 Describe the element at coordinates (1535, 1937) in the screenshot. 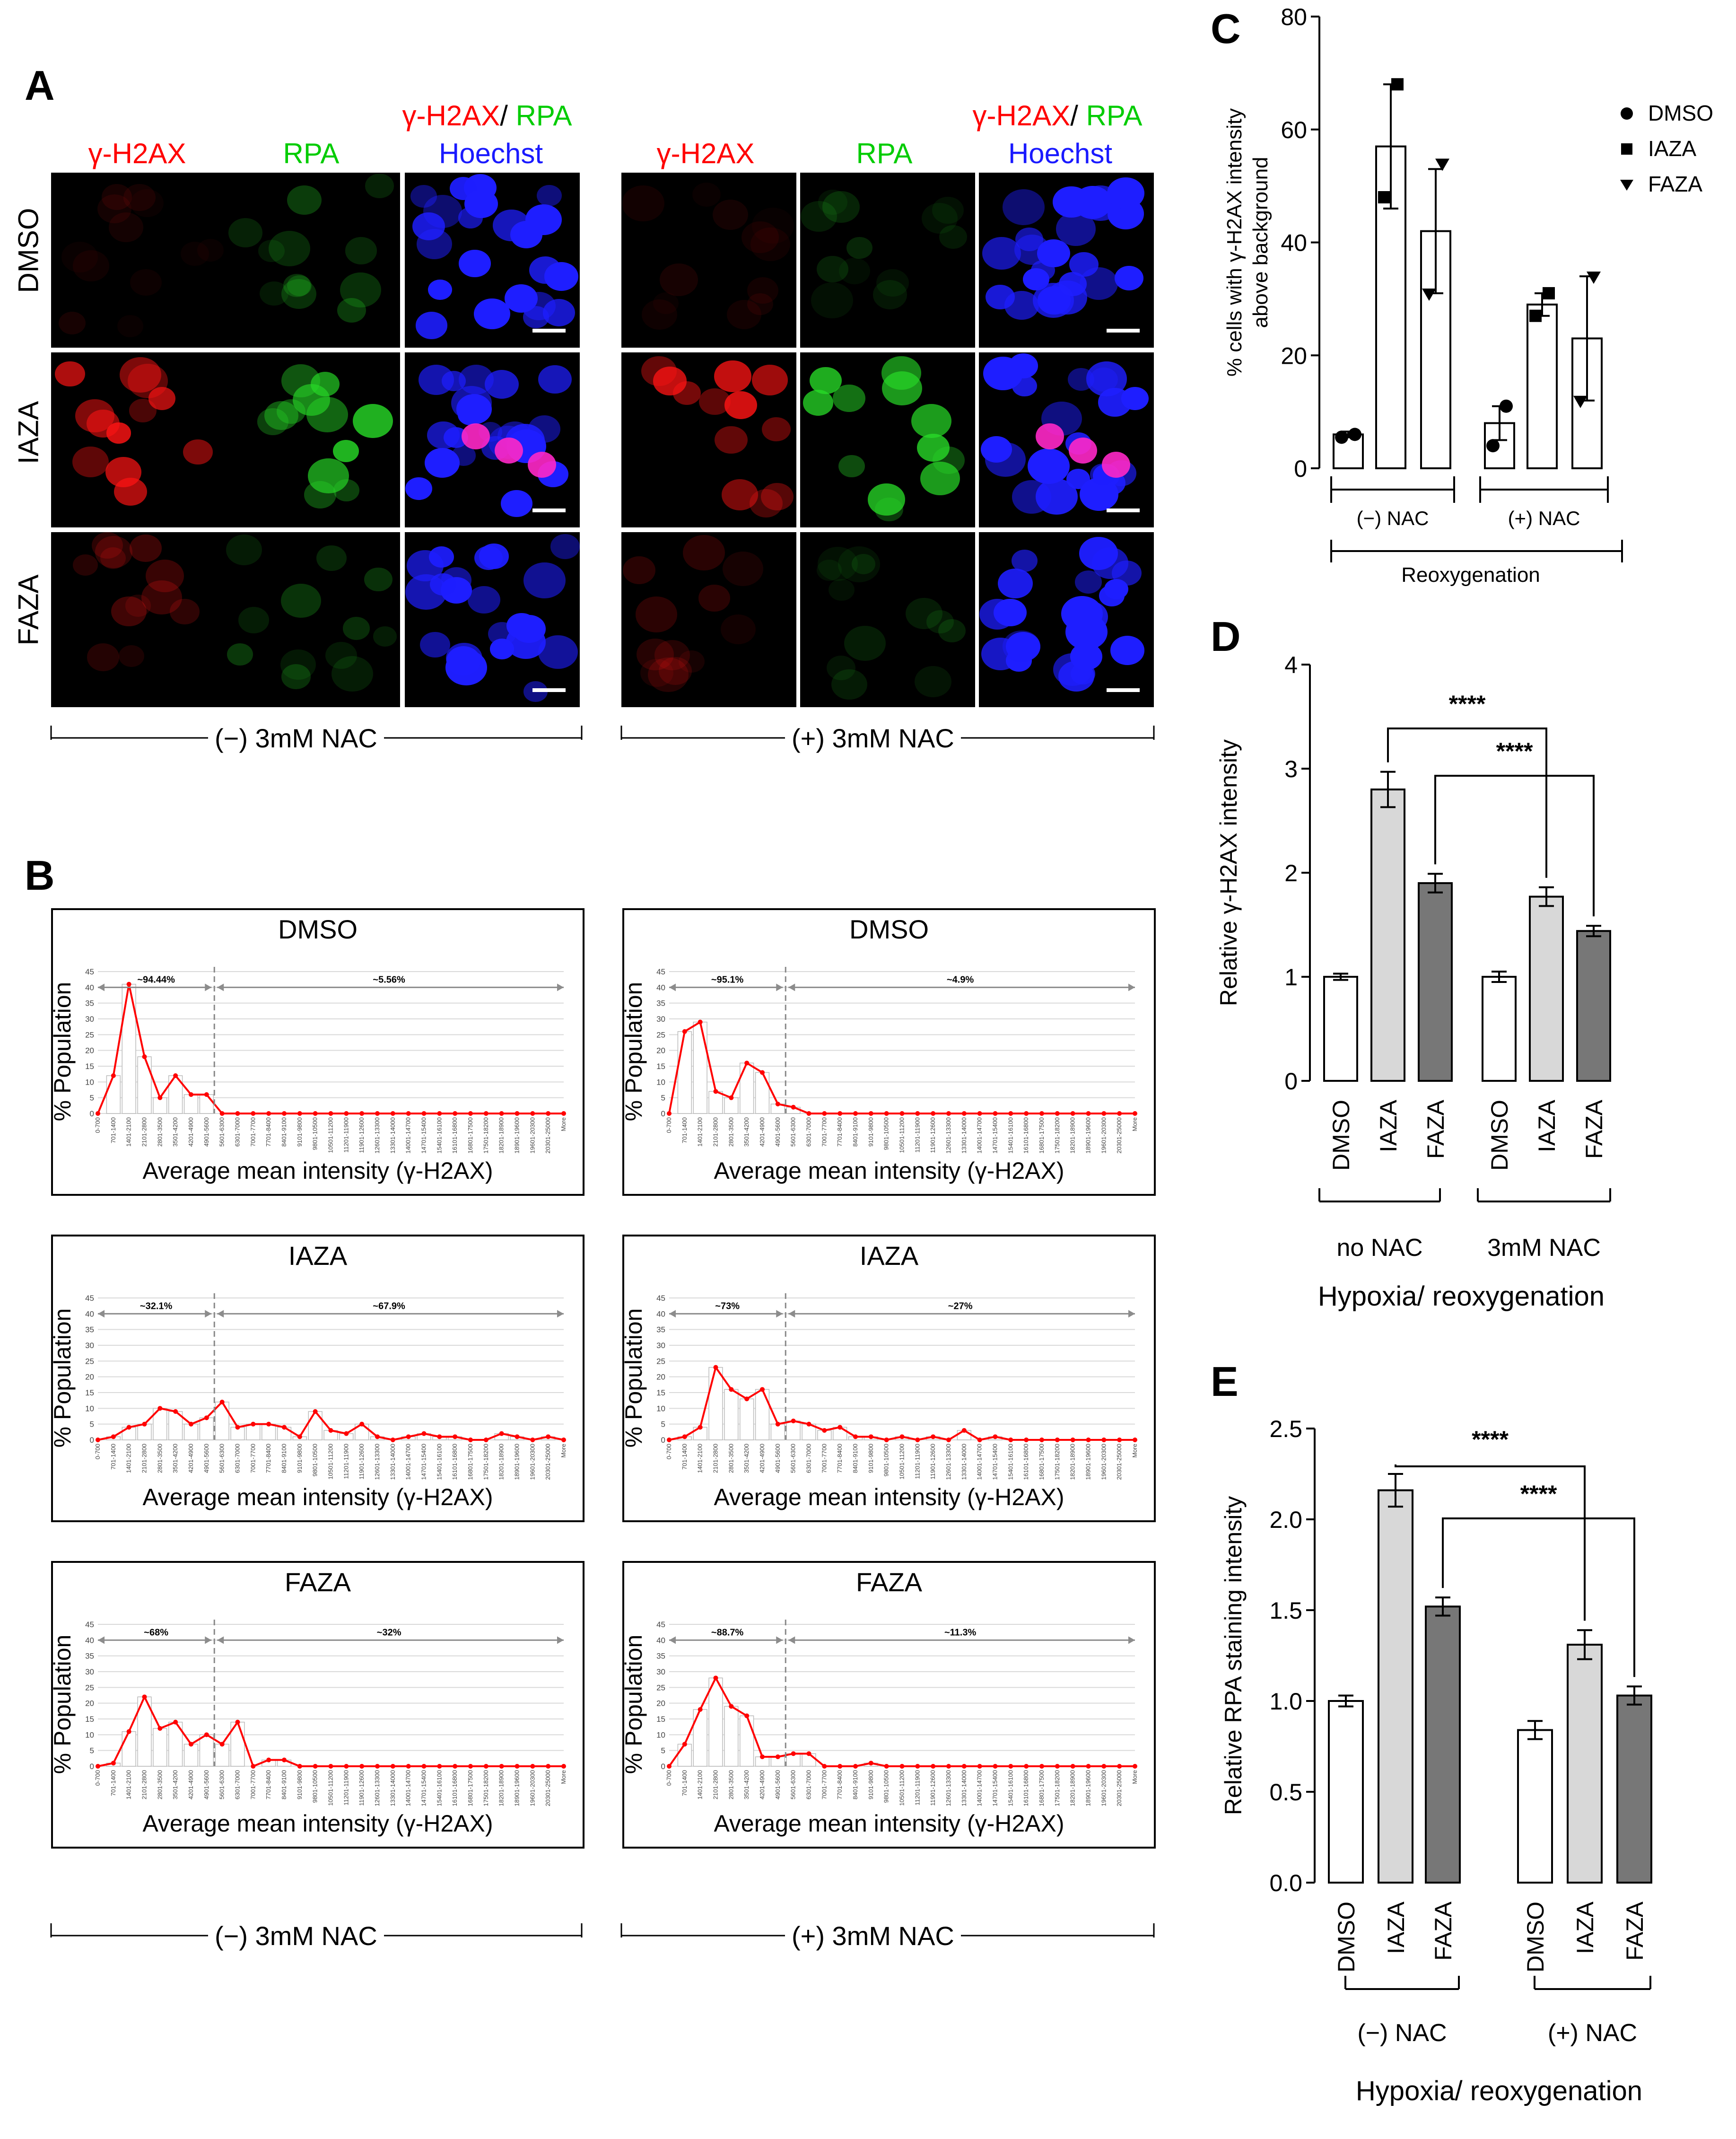

I see `x-tick-label: DMSO` at that location.